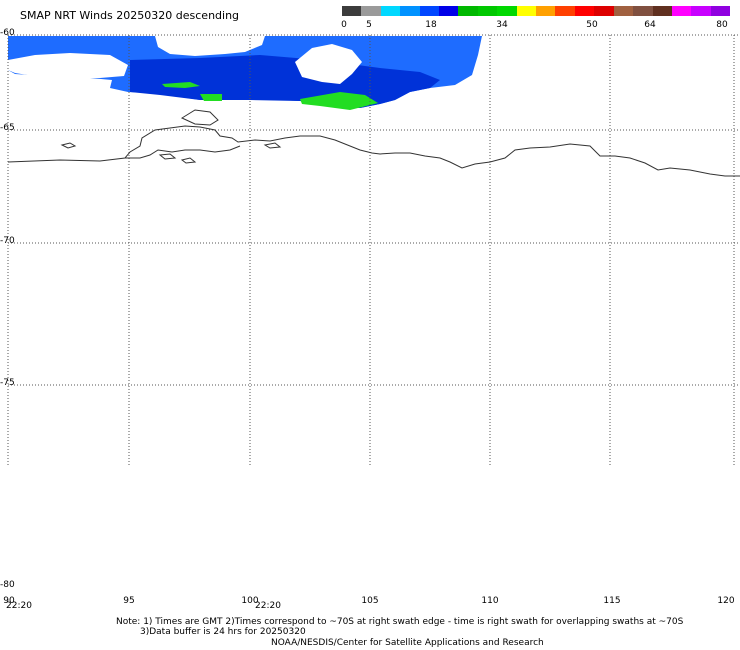  Describe the element at coordinates (7, 33) in the screenshot. I see `lat-label: -60` at that location.